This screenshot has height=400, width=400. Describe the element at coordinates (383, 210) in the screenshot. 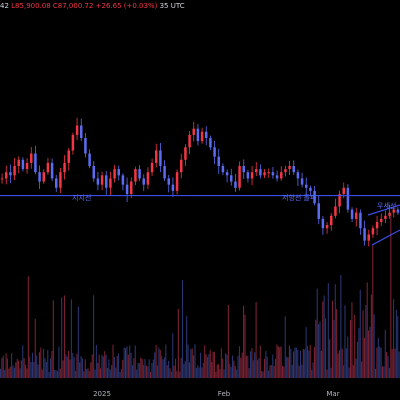

I see `trend-line-upper` at that location.